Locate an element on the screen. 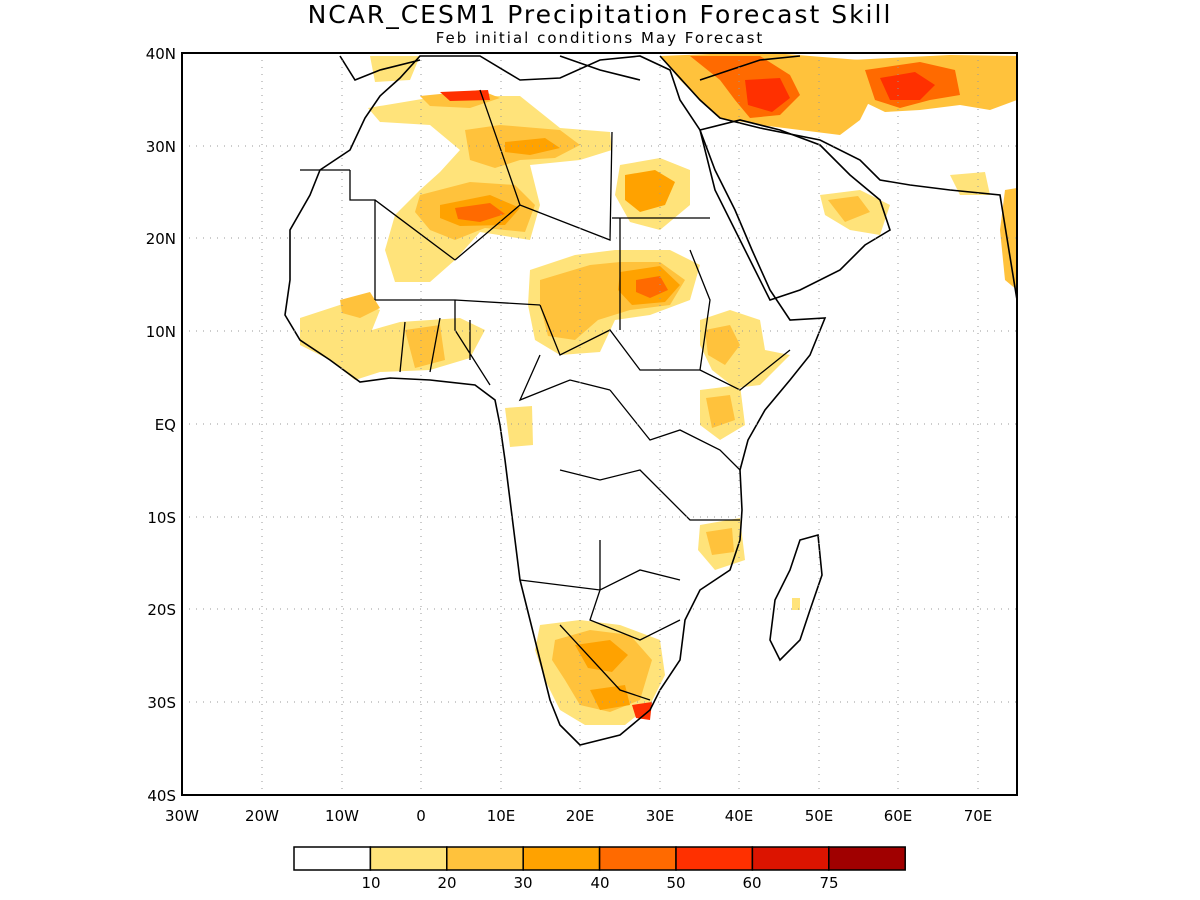  lat-label: EQ is located at coordinates (165, 425).